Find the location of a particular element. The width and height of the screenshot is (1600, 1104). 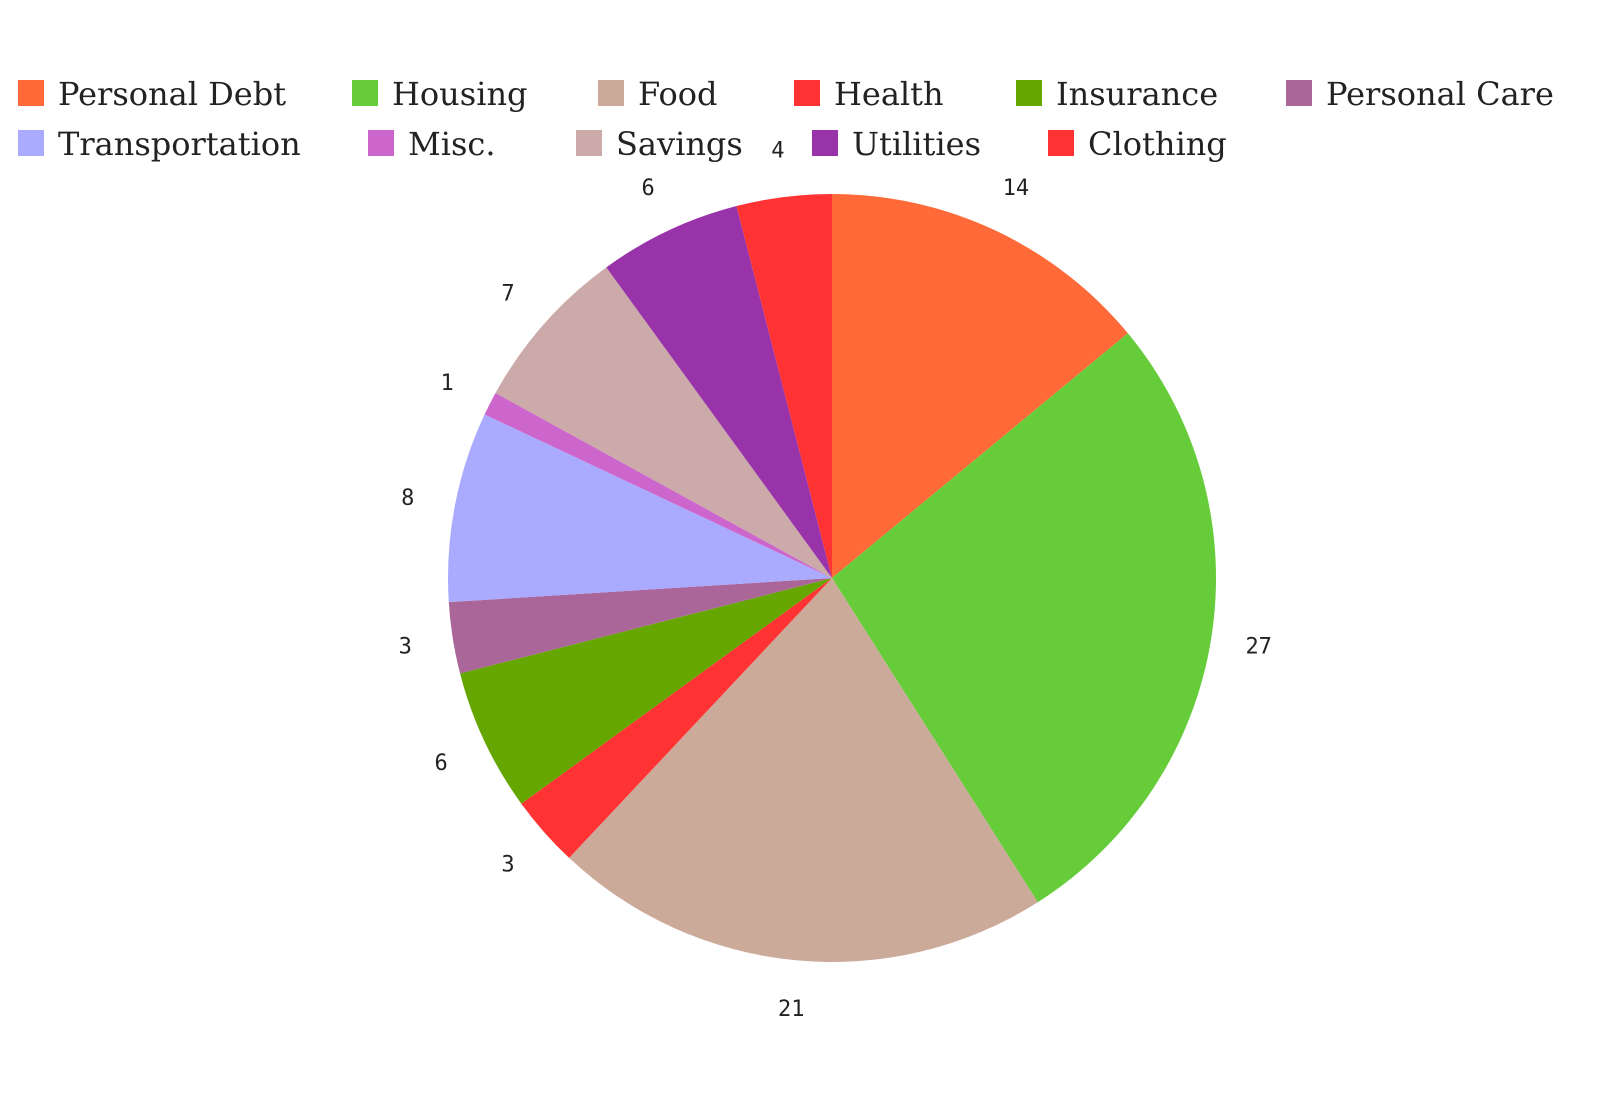

pie-slice-housing is located at coordinates (1024, 618).